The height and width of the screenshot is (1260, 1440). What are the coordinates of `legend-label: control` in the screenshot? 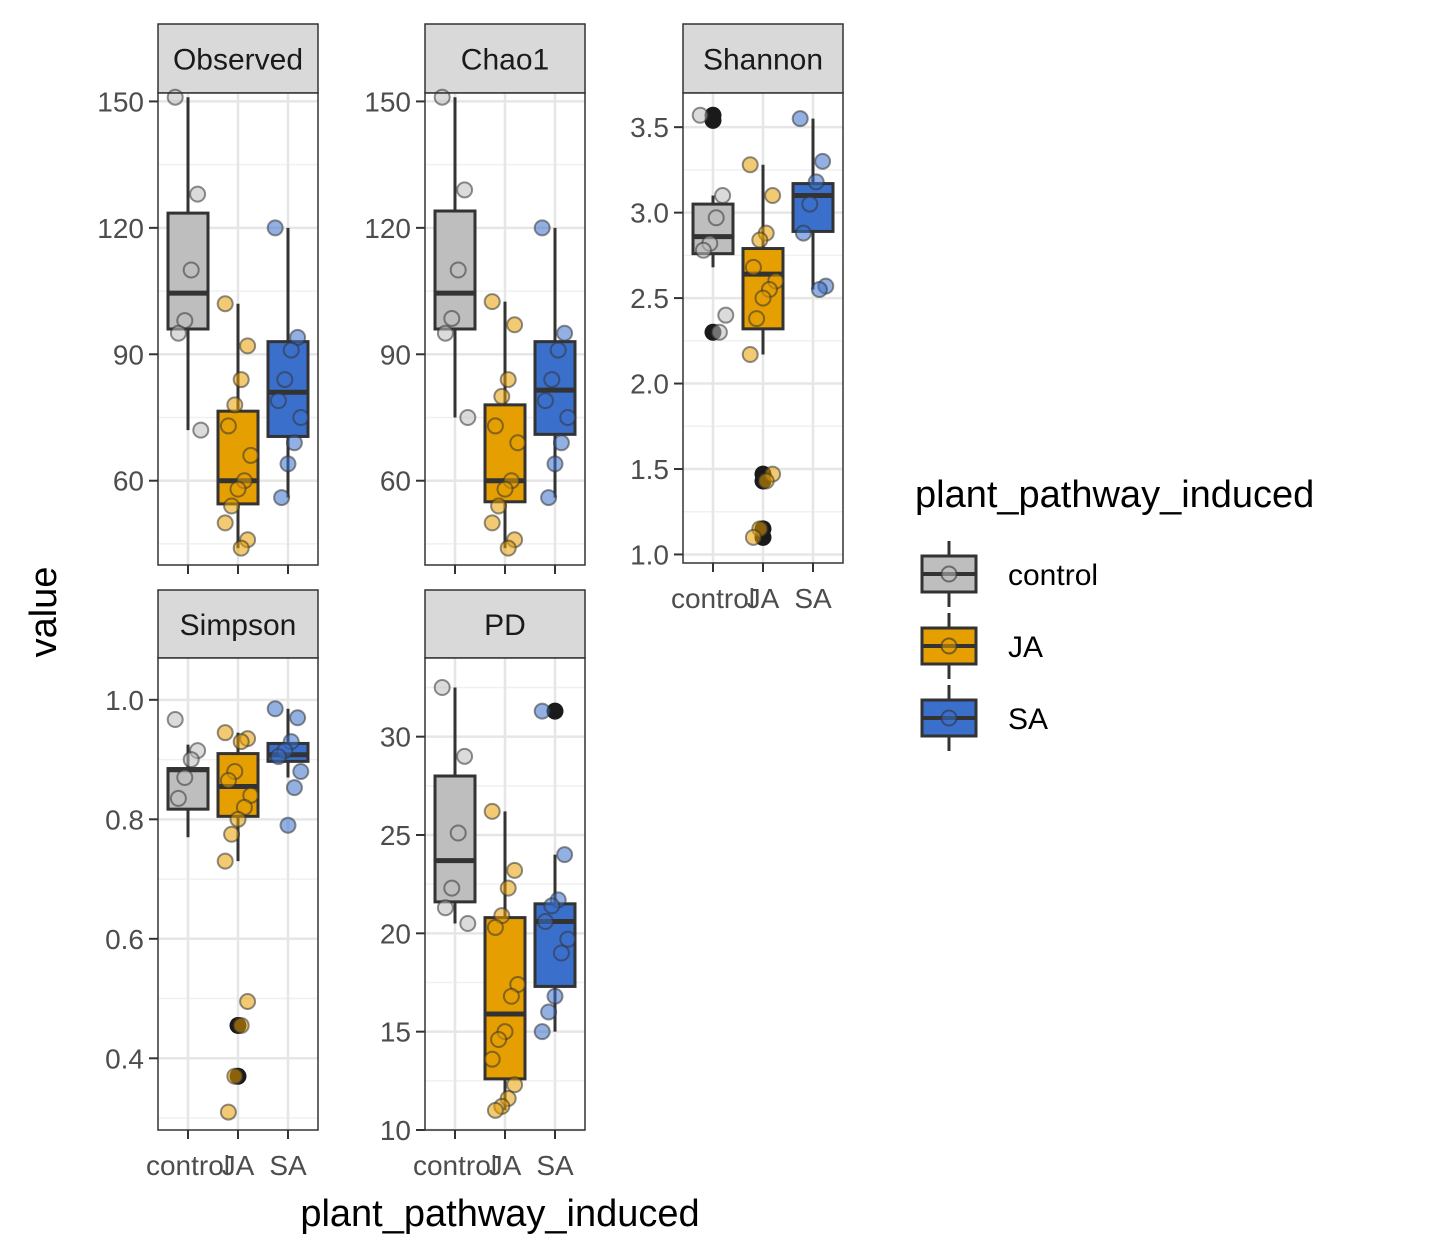 It's located at (1053, 575).